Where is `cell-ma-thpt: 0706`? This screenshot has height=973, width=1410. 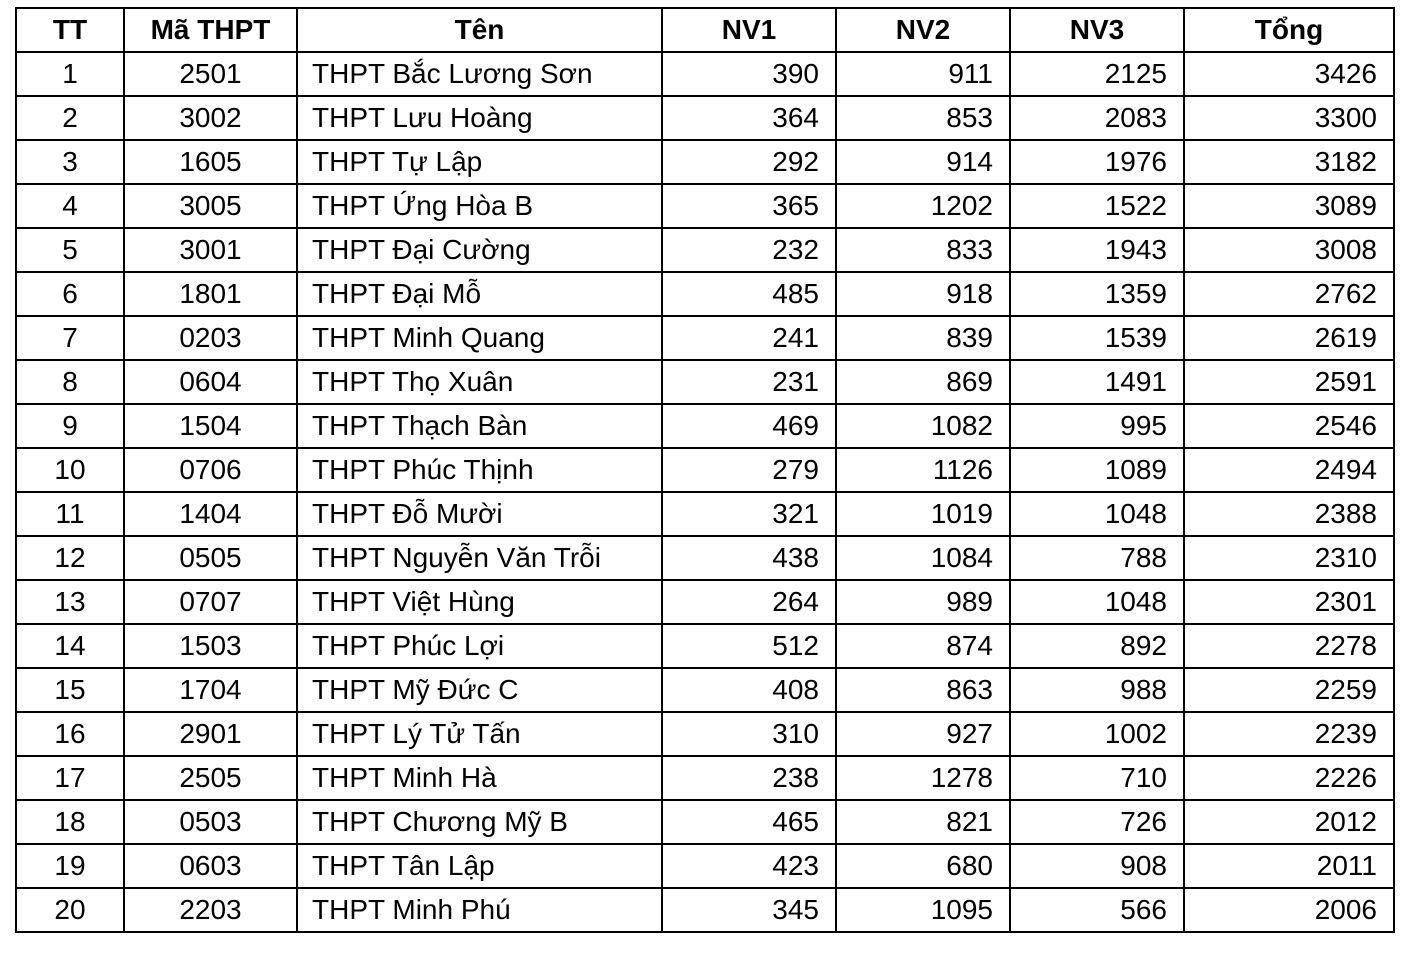 cell-ma-thpt: 0706 is located at coordinates (210, 470).